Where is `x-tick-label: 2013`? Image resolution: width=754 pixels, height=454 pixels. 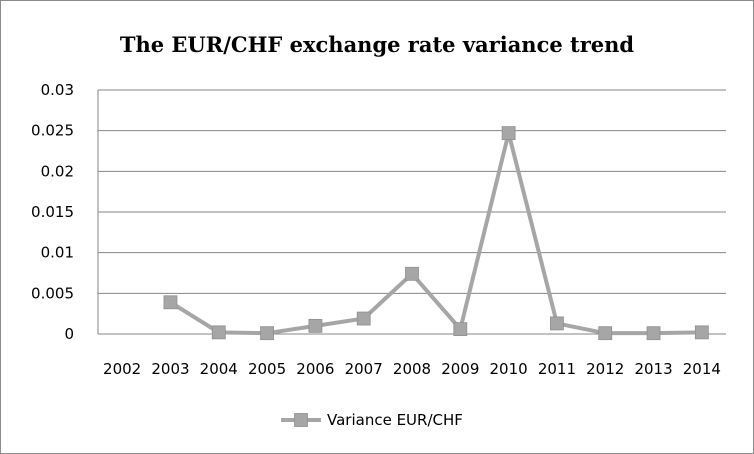 x-tick-label: 2013 is located at coordinates (653, 369).